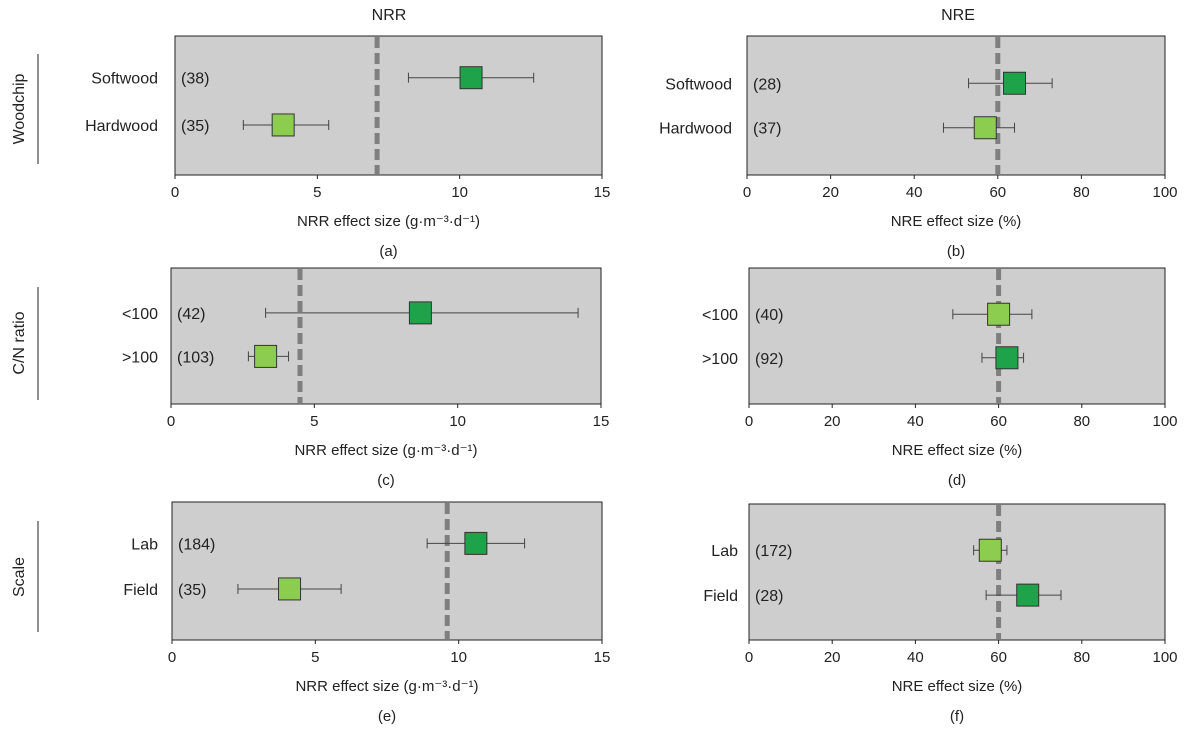 The width and height of the screenshot is (1191, 730). I want to click on row-label-cn-ratio: C/N ratio, so click(19, 342).